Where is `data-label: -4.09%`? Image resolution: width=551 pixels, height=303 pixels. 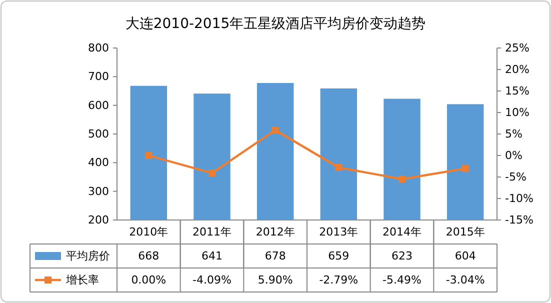
data-label: -4.09% is located at coordinates (212, 280).